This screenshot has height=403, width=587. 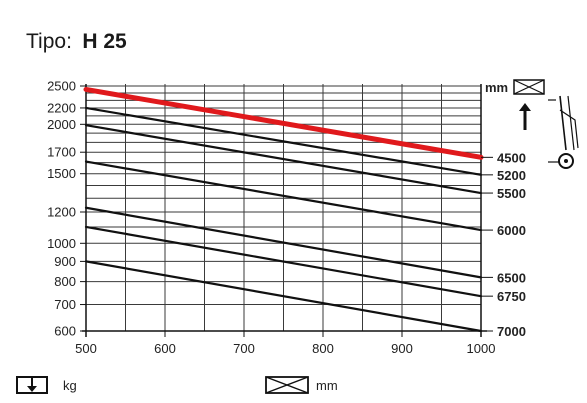 I want to click on y-unit-label: kg, so click(x=70, y=385).